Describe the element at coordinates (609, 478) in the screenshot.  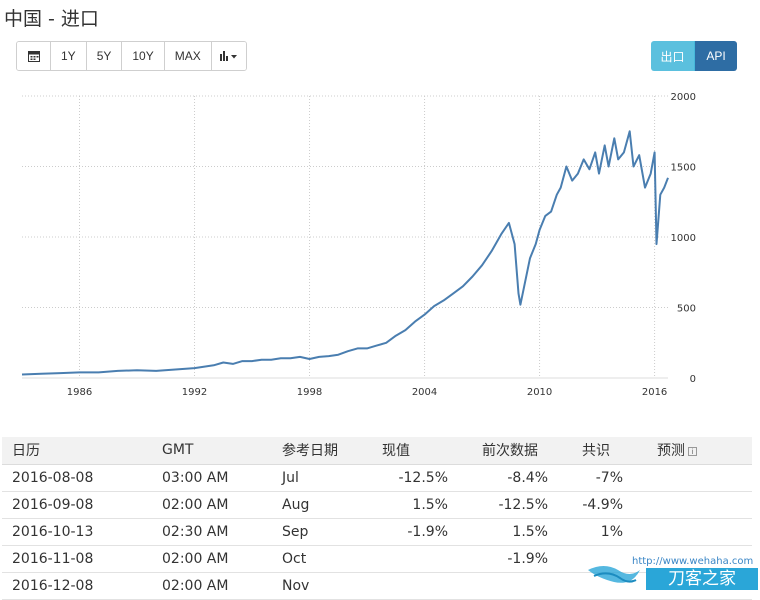
I see `cell-consensus: -7%` at that location.